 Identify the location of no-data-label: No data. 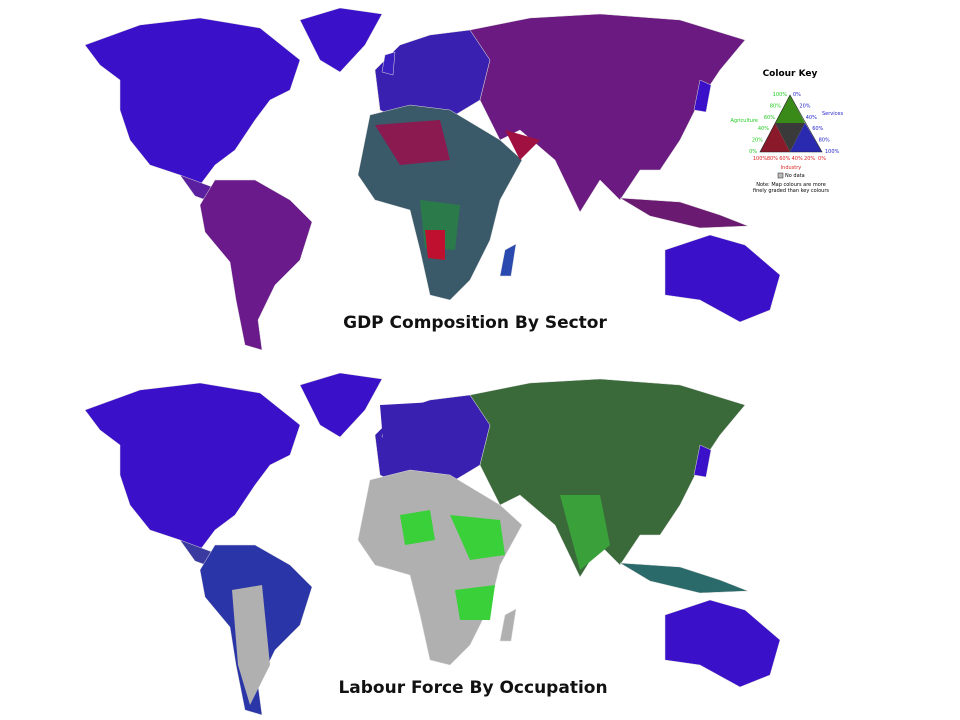
(795, 176).